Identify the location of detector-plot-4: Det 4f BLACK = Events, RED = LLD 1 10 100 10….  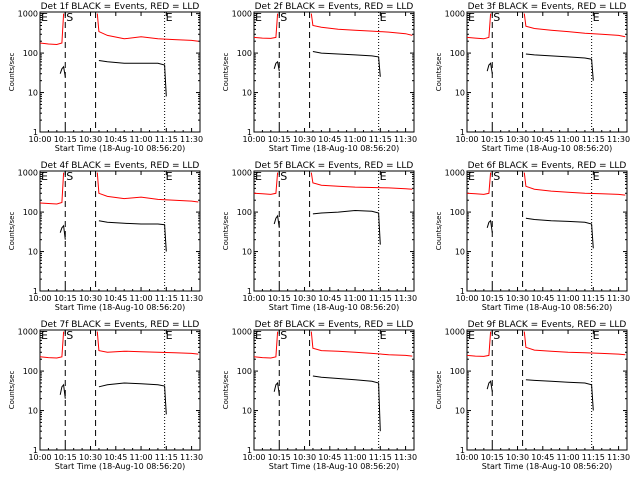
(105, 236).